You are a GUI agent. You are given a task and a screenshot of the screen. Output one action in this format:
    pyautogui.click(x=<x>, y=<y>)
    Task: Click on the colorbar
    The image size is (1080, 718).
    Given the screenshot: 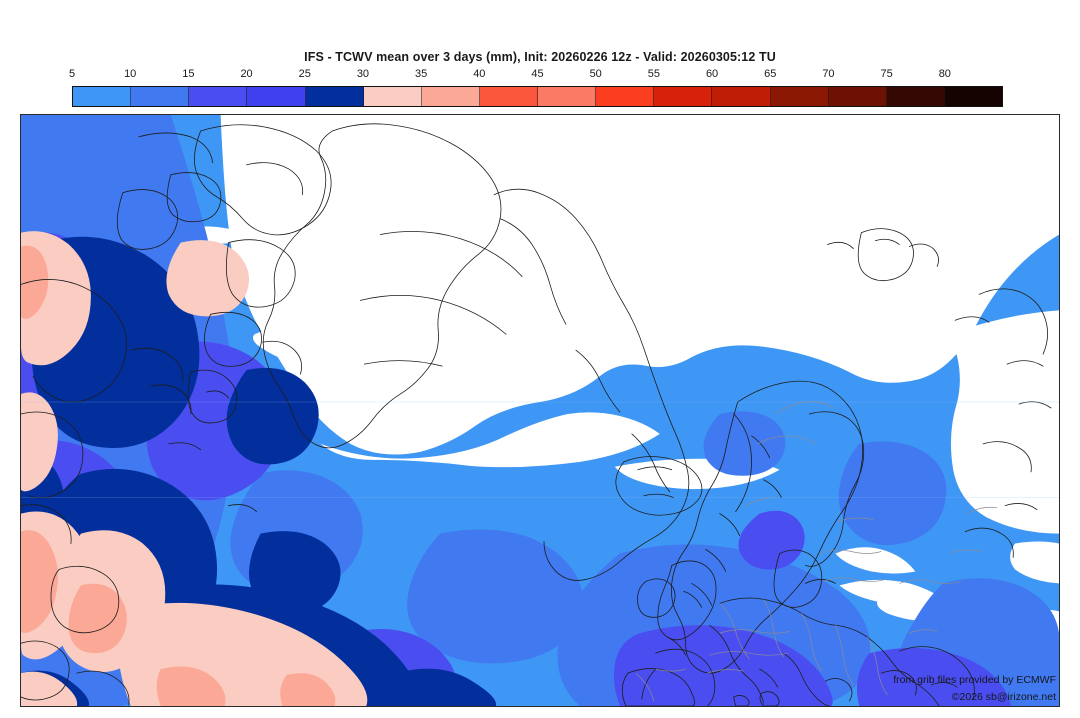 What is the action you would take?
    pyautogui.click(x=537, y=96)
    